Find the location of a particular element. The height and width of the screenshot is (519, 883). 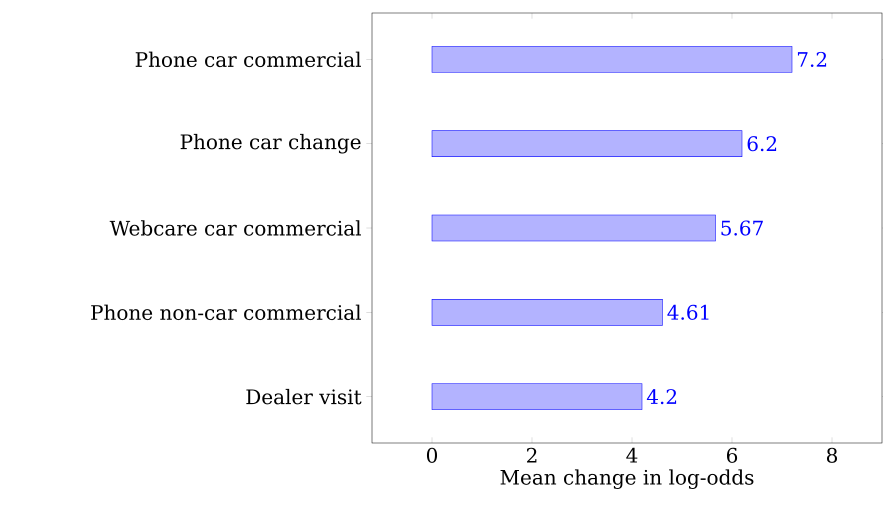

y-tick-label: Phone car commercial is located at coordinates (248, 60).